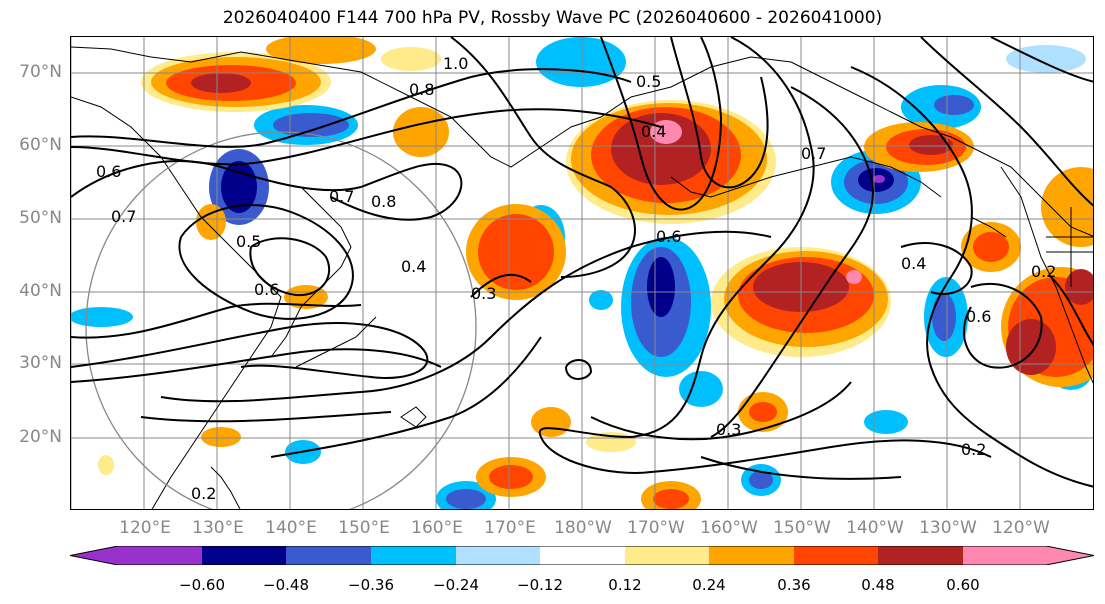  I want to click on colorbar-tick: −0.12, so click(540, 585).